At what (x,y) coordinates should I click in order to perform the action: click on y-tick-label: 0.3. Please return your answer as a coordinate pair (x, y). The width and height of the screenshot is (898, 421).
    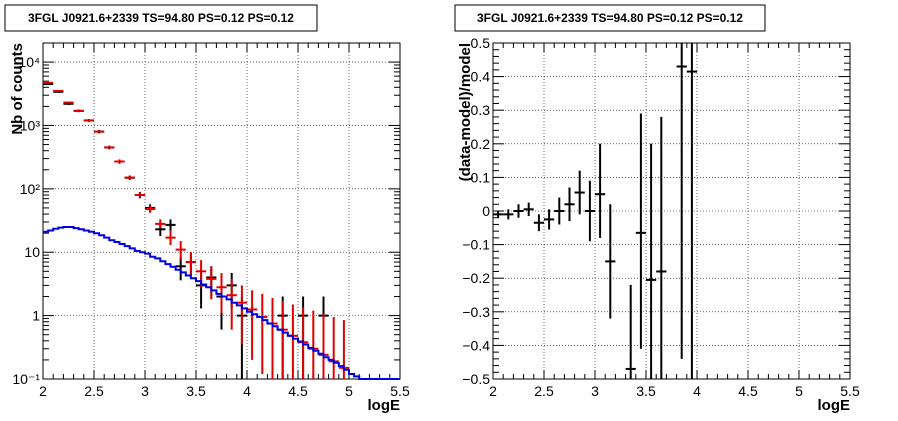
    Looking at the image, I should click on (481, 110).